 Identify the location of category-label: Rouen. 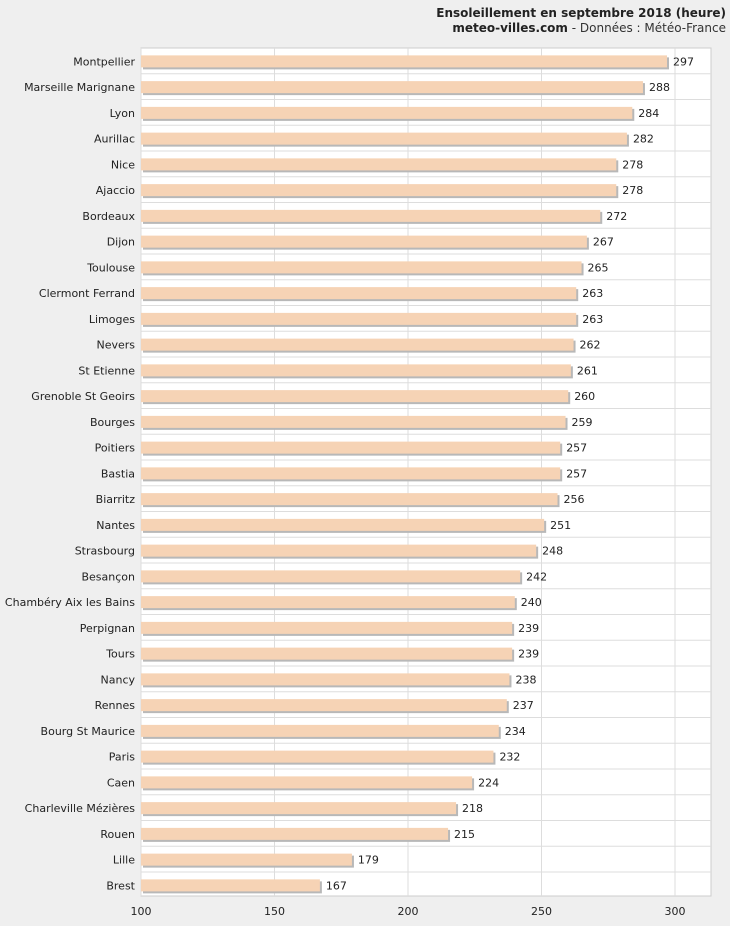
(117, 834).